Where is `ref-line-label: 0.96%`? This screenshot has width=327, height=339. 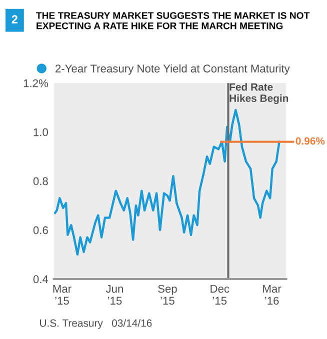
ref-line-label: 0.96% is located at coordinates (310, 141).